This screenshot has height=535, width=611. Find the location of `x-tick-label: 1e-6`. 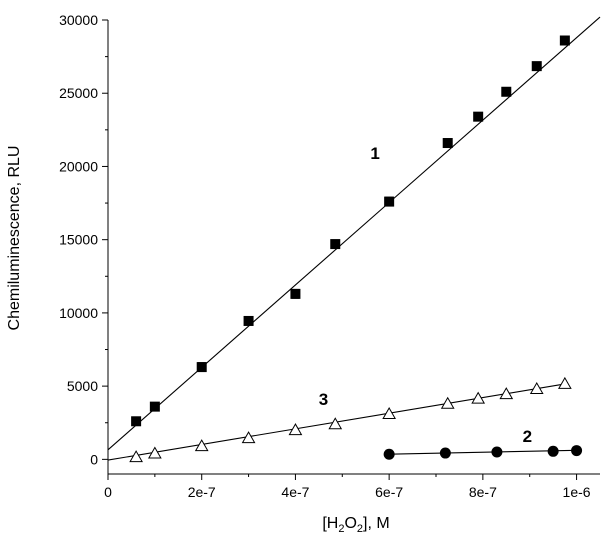

x-tick-label: 1e-6 is located at coordinates (577, 492).